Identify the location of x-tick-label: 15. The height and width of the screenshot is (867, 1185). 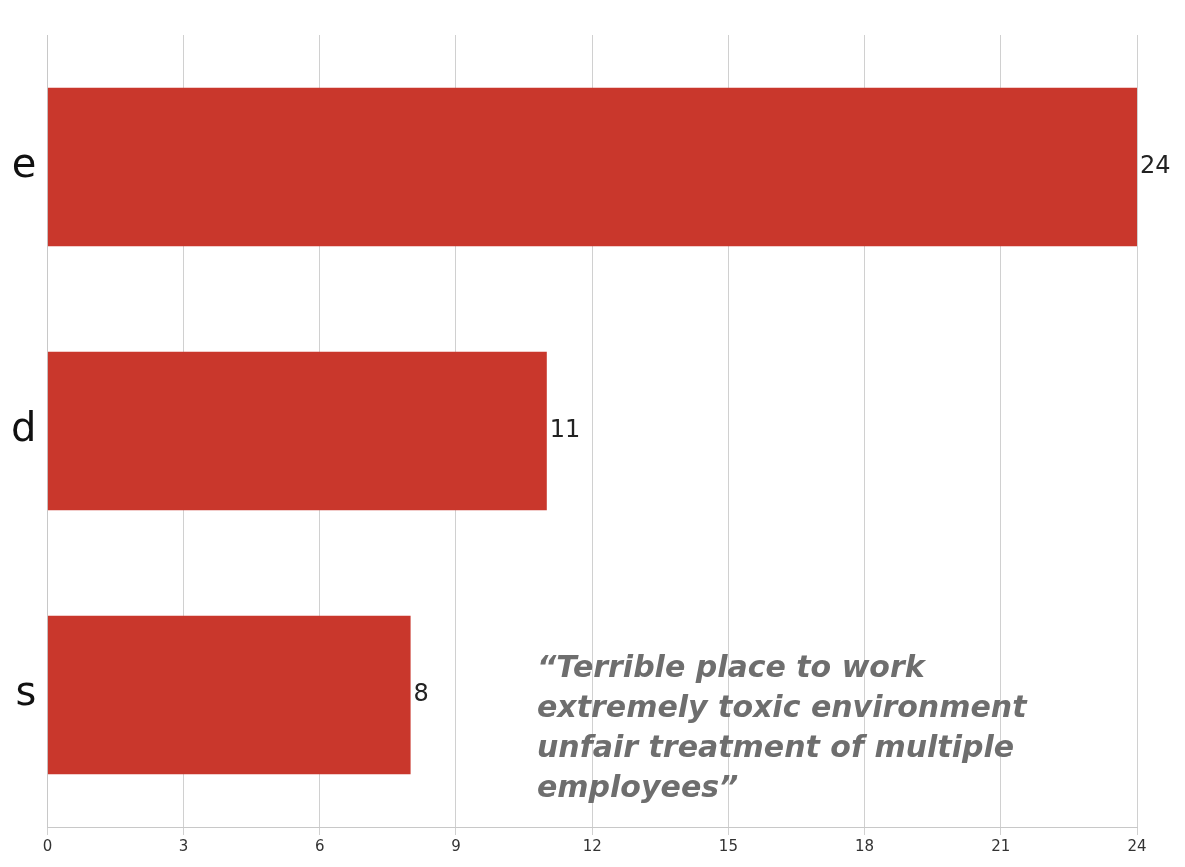
(728, 845).